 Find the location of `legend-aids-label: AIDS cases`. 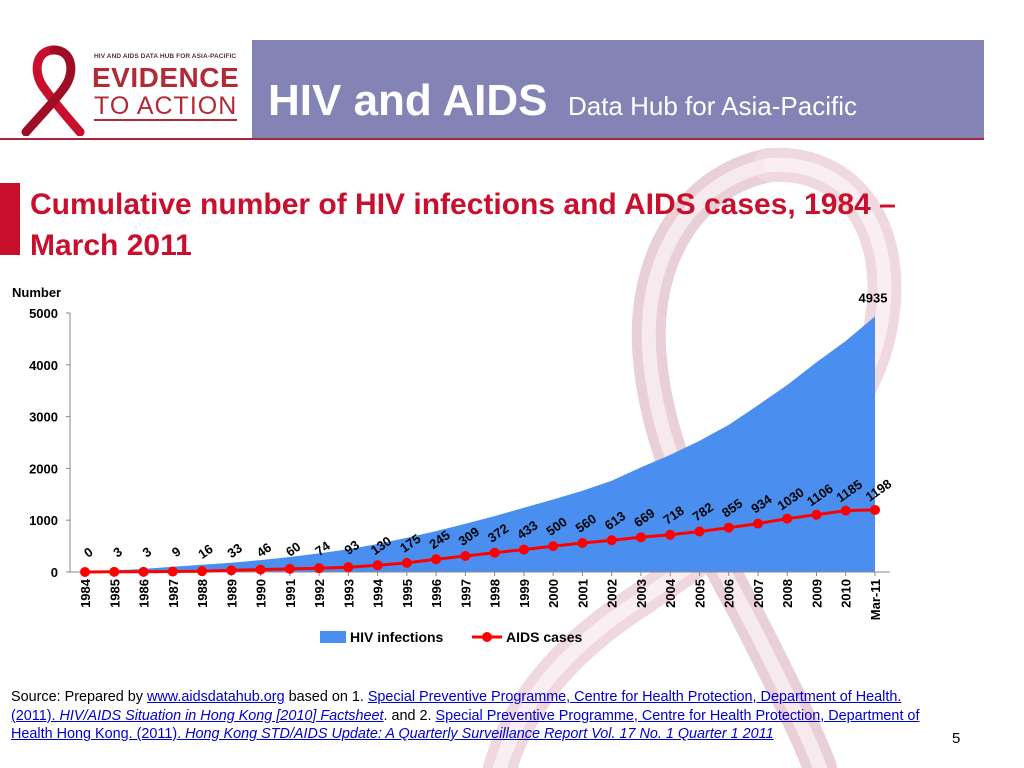

legend-aids-label: AIDS cases is located at coordinates (544, 637).